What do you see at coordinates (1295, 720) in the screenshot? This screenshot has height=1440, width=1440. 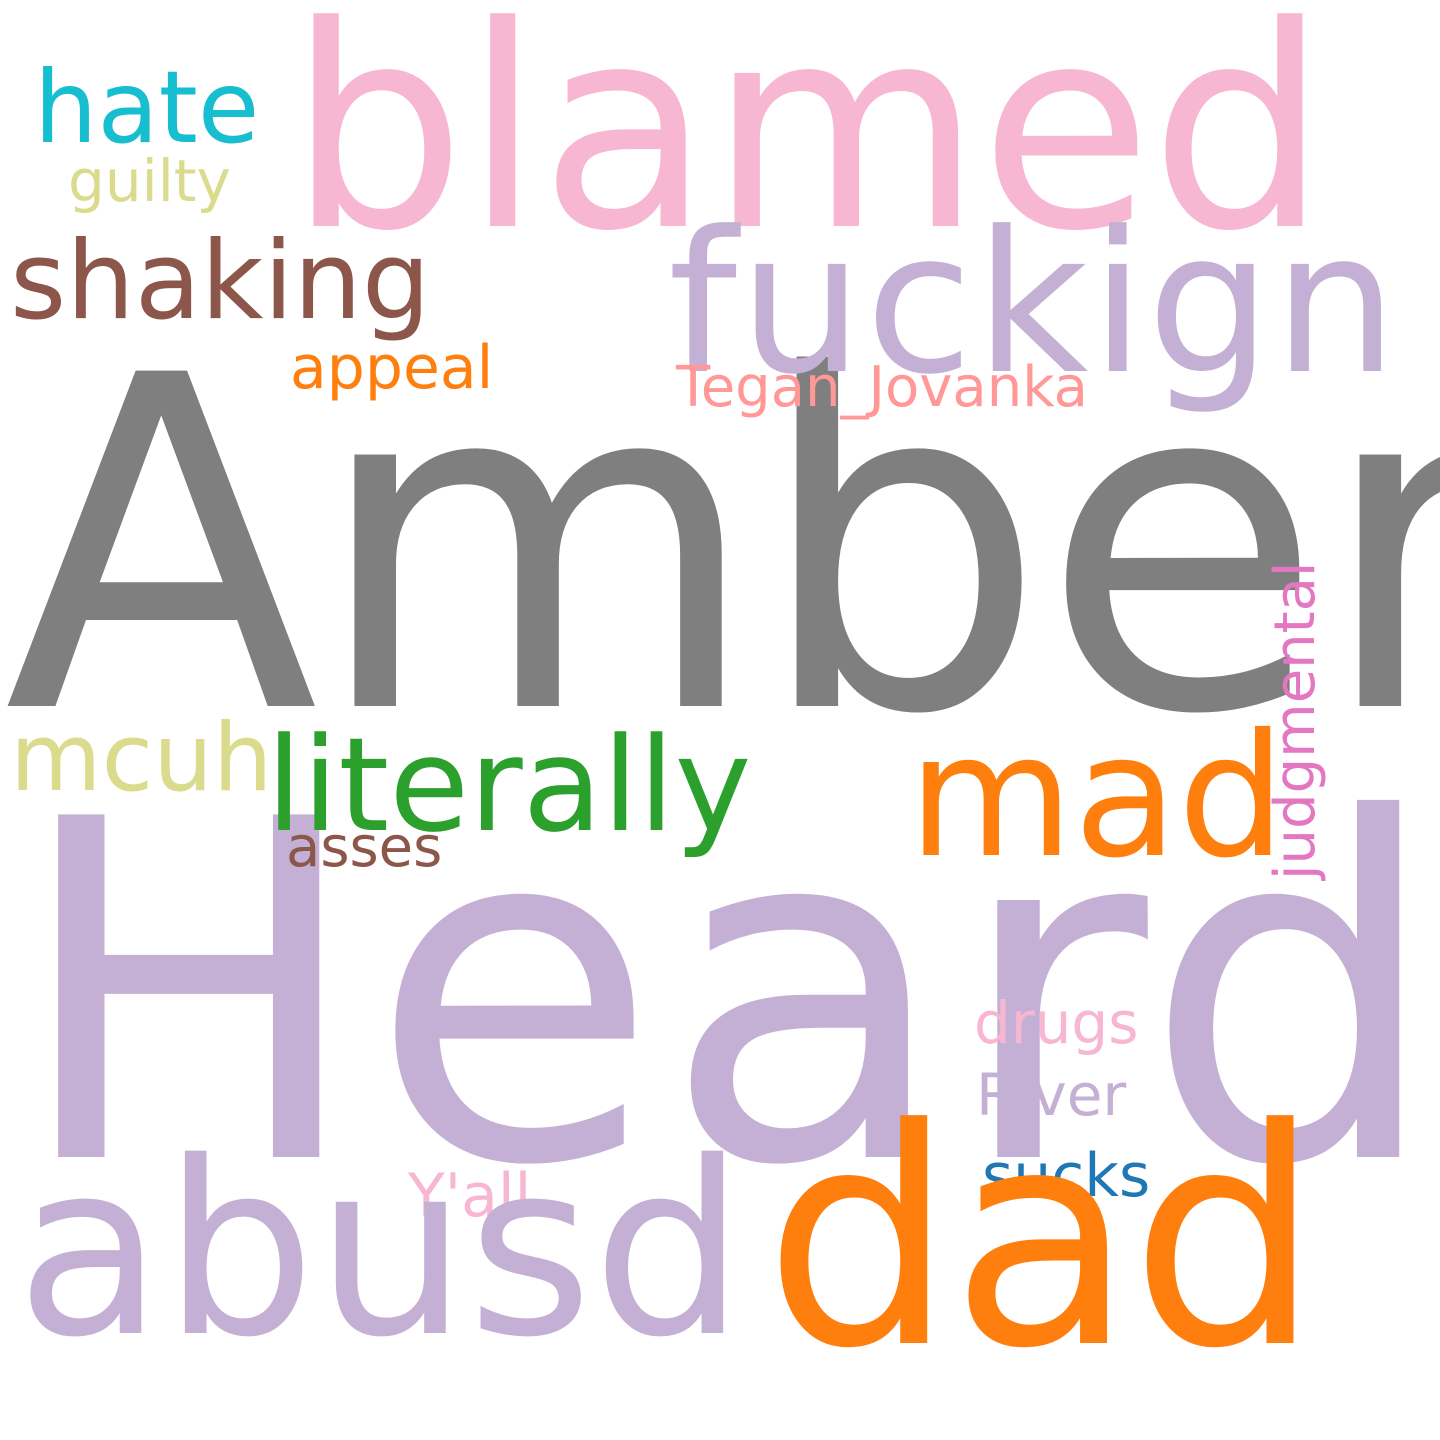 I see `word-judgmental: judgmental` at bounding box center [1295, 720].